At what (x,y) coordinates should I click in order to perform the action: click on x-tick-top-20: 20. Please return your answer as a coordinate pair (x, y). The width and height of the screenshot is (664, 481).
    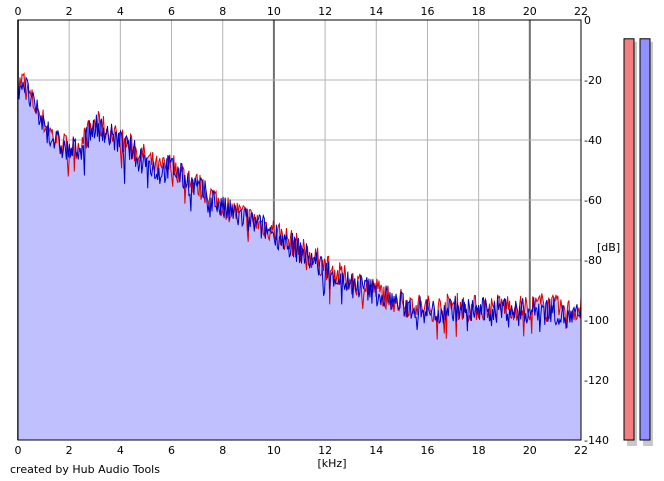
    Looking at the image, I should click on (530, 11).